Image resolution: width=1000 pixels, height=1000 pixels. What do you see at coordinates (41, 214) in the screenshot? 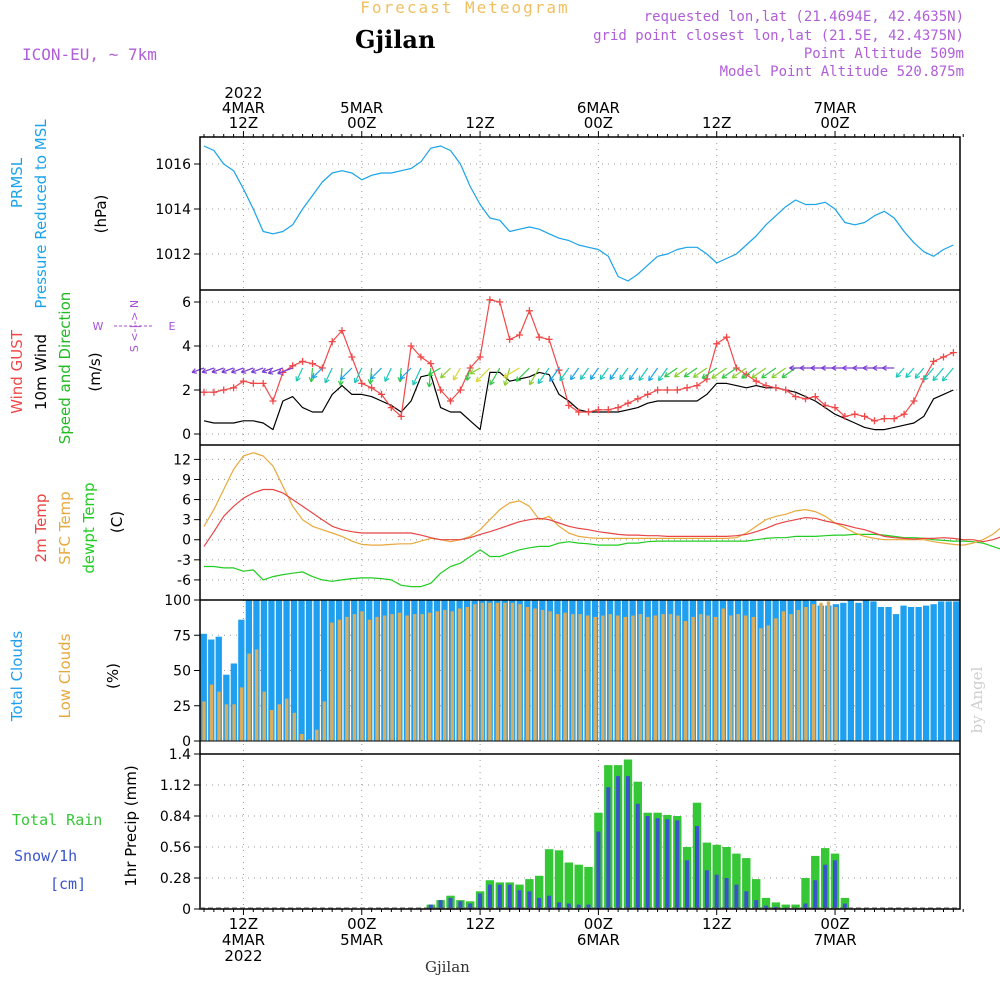
I see `pressure-panel-label-desc: Pressure Reduced to MSL` at bounding box center [41, 214].